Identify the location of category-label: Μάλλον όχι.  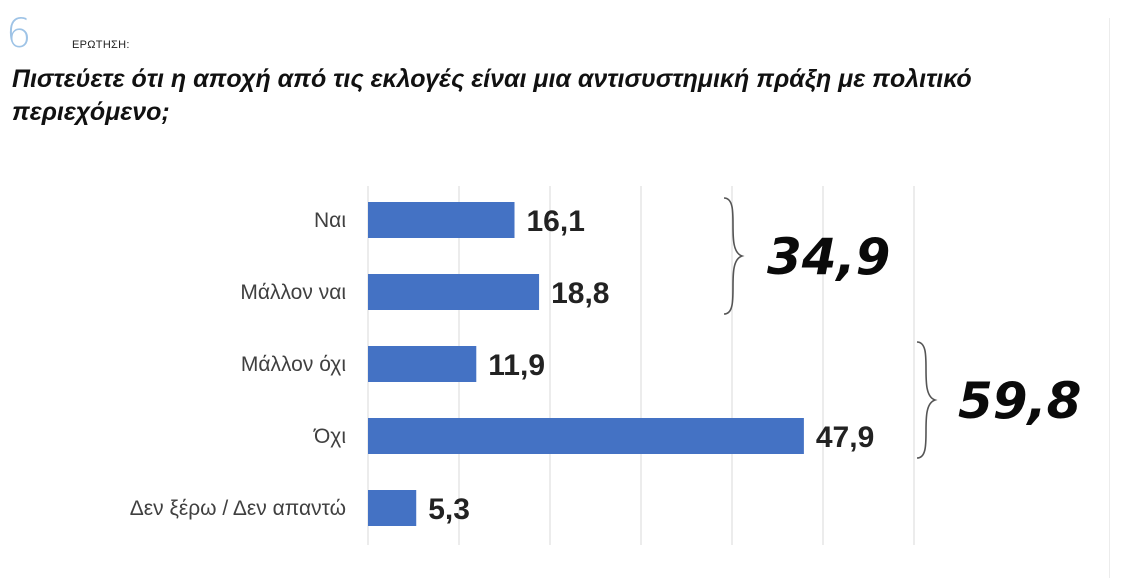
(293, 364).